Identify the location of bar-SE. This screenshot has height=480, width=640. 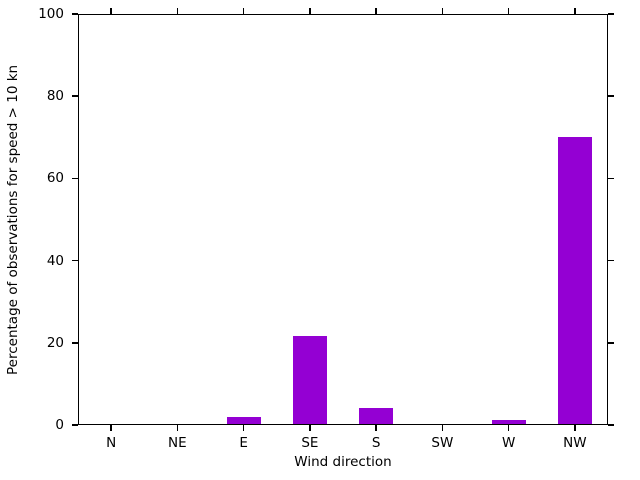
(309, 380).